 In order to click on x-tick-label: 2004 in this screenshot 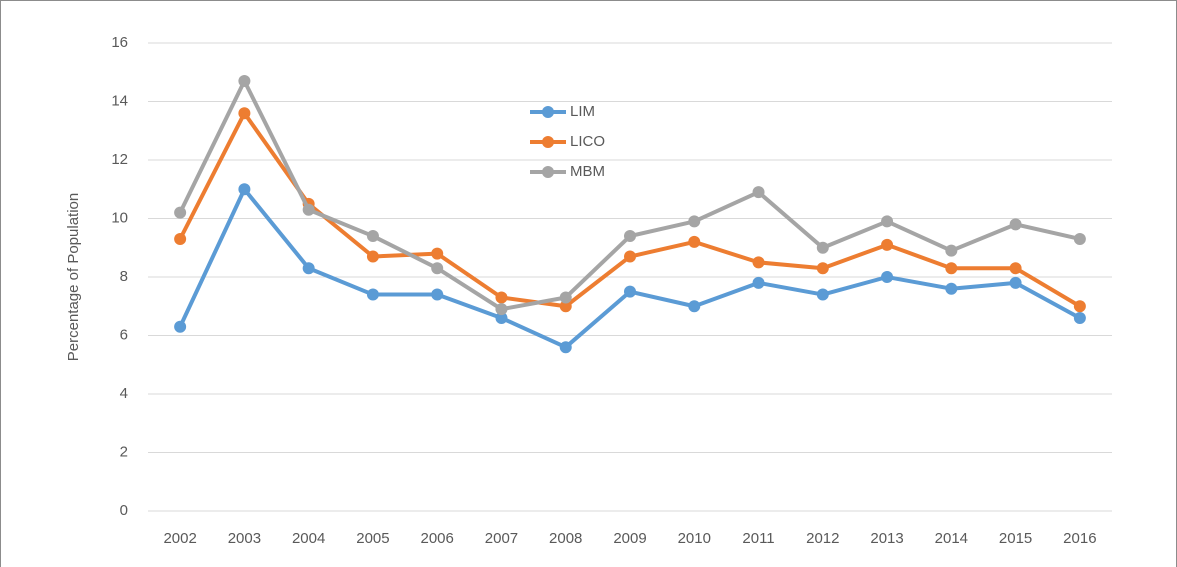, I will do `click(308, 538)`.